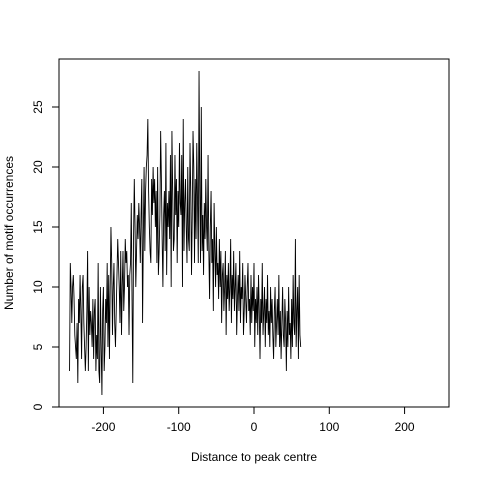 The image size is (480, 480). Describe the element at coordinates (38, 107) in the screenshot. I see `y-tick-label: 25` at that location.